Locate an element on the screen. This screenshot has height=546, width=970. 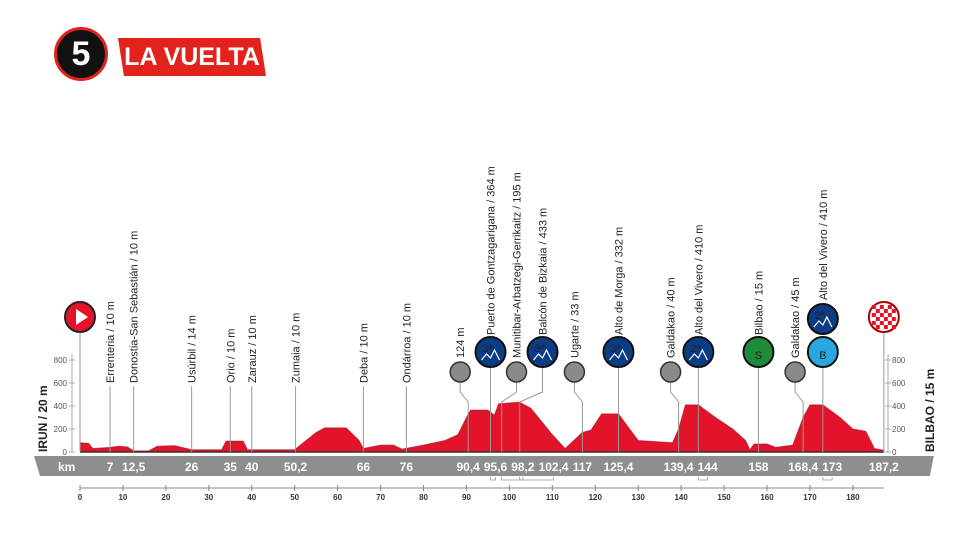
y-tick-label: 600 is located at coordinates (899, 383).